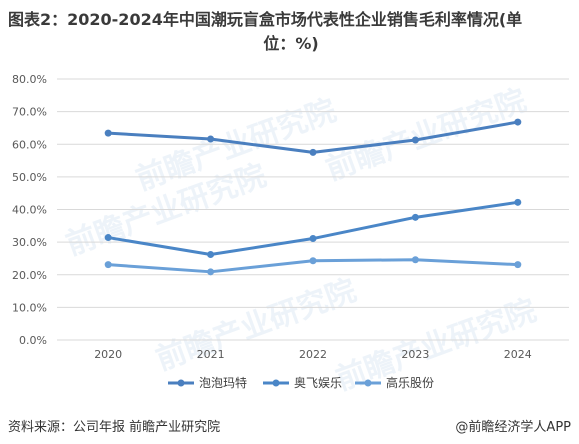 The image size is (579, 444). What do you see at coordinates (518, 354) in the screenshot?
I see `x-tick-label: 2024` at bounding box center [518, 354].